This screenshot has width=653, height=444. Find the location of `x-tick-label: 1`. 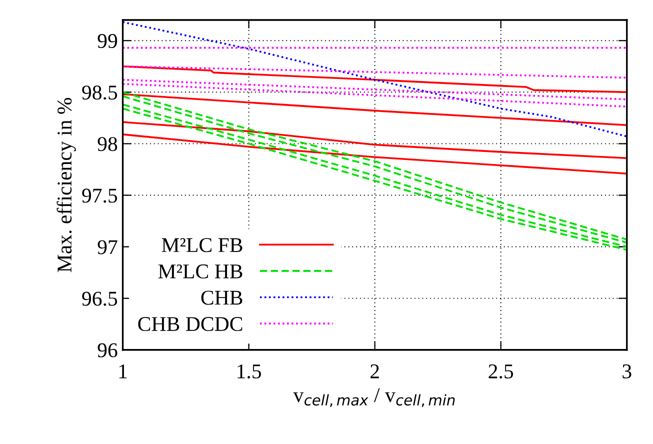

x-tick-label: 1 is located at coordinates (123, 371).